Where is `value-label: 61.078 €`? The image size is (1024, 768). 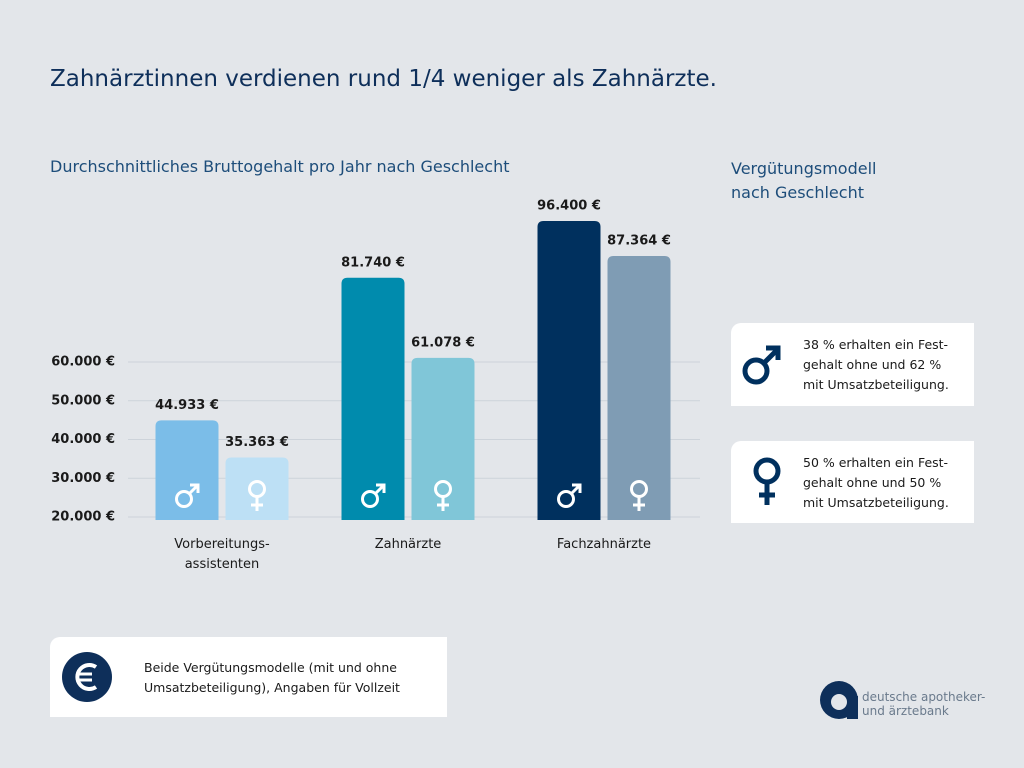
value-label: 61.078 € is located at coordinates (443, 342).